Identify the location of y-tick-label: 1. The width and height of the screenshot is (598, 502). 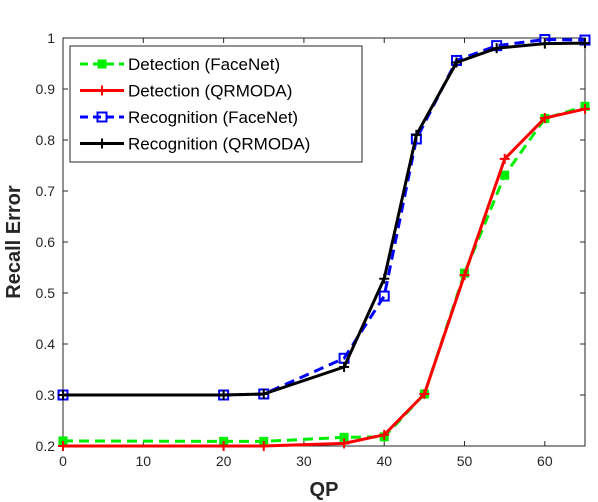
(51, 38).